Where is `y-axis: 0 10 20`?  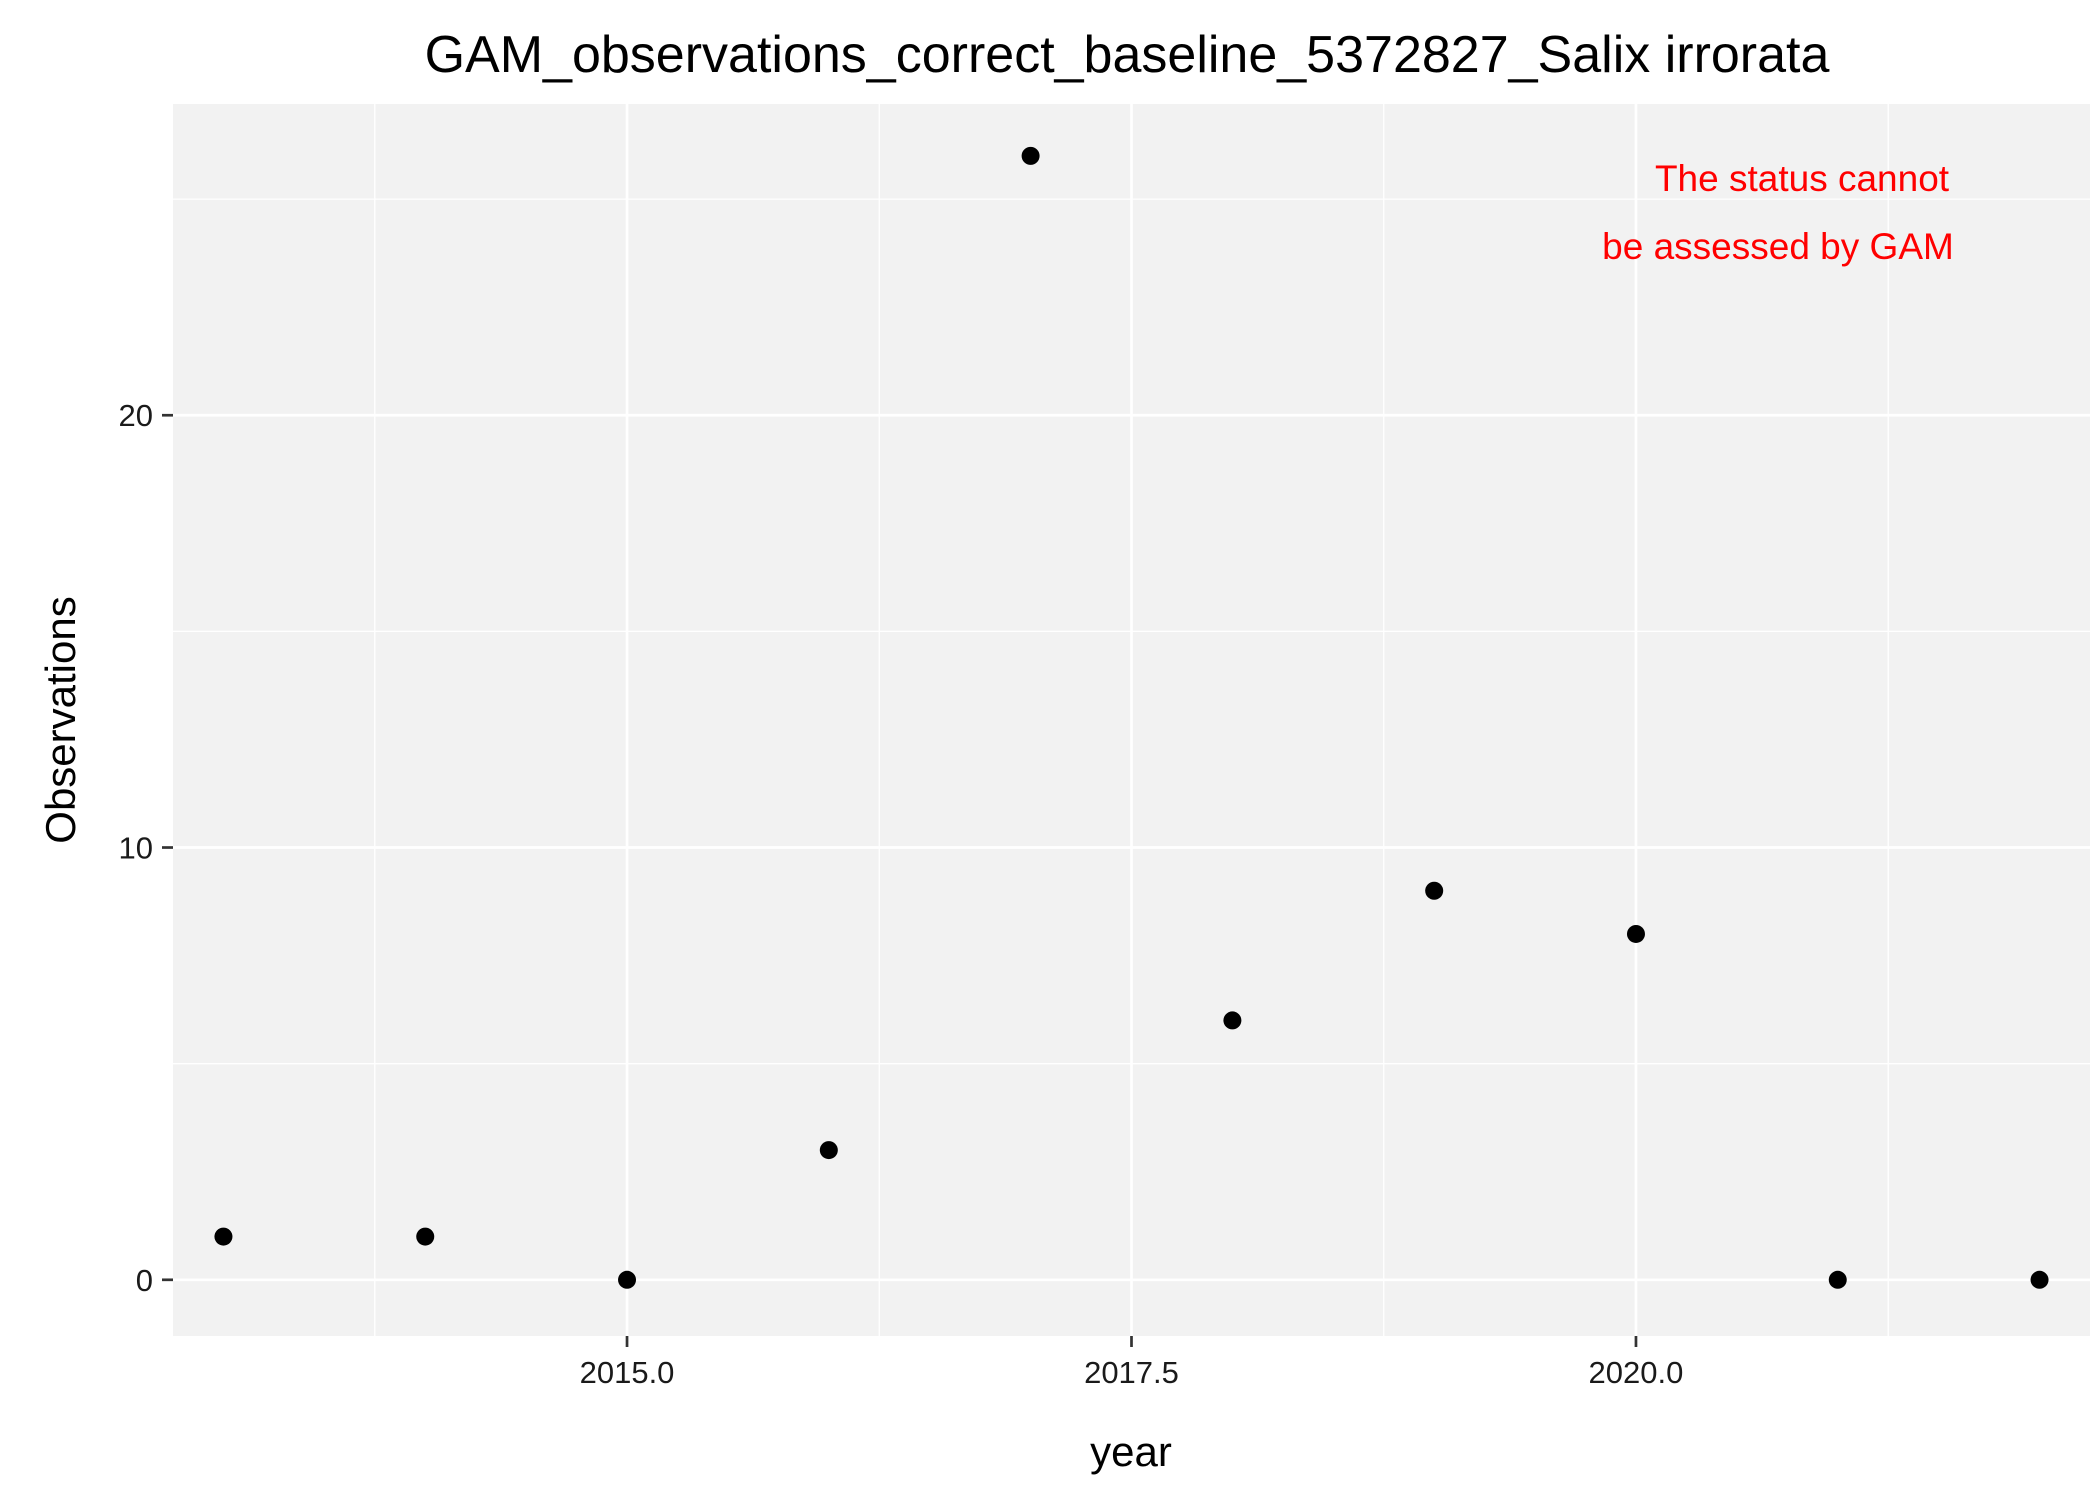
y-axis: 0 10 20 is located at coordinates (146, 848).